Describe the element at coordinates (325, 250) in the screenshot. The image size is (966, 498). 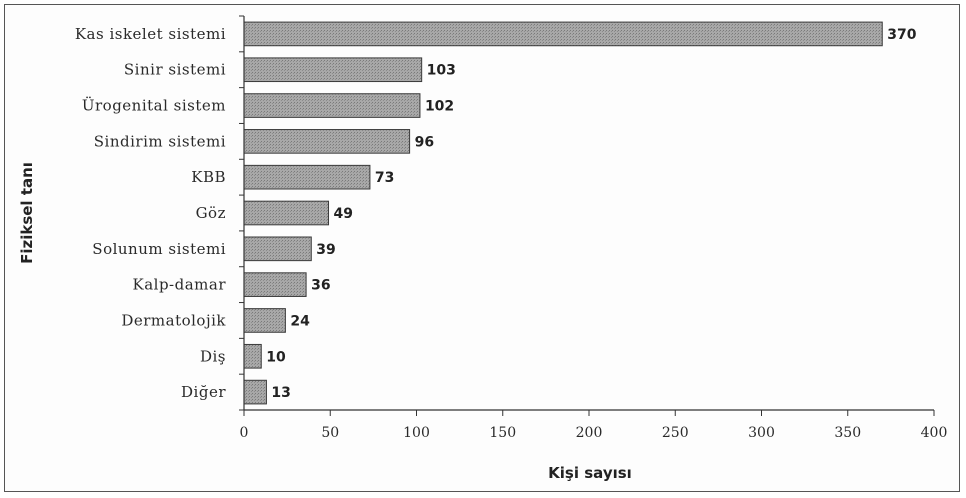
I see `value-label: 39` at that location.